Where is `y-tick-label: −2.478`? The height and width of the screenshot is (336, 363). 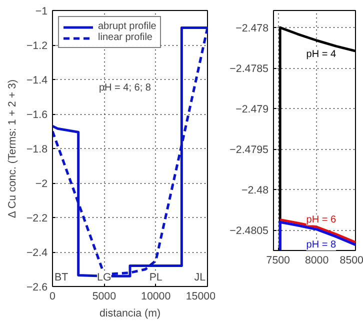
y-tick-label: −2.478 is located at coordinates (252, 28).